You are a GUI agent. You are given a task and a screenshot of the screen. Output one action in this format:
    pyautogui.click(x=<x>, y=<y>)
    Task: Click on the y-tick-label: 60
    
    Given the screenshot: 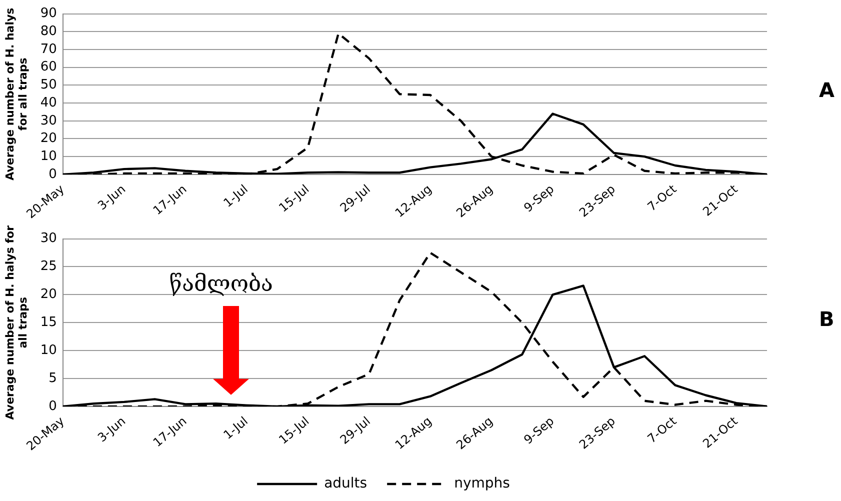 What is the action you would take?
    pyautogui.click(x=48, y=67)
    